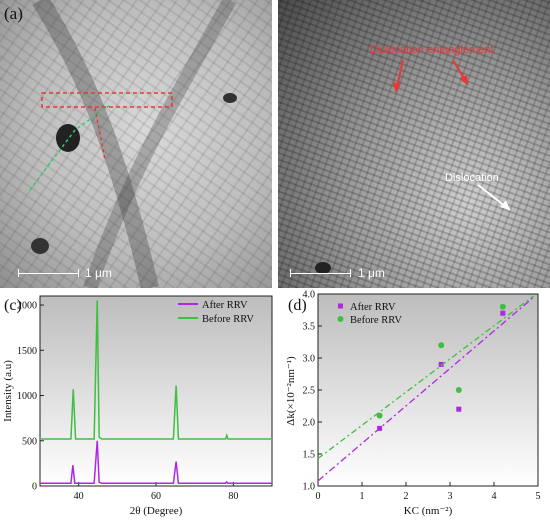  Describe the element at coordinates (27, 351) in the screenshot. I see `c-y-tick-label: 1500` at that location.